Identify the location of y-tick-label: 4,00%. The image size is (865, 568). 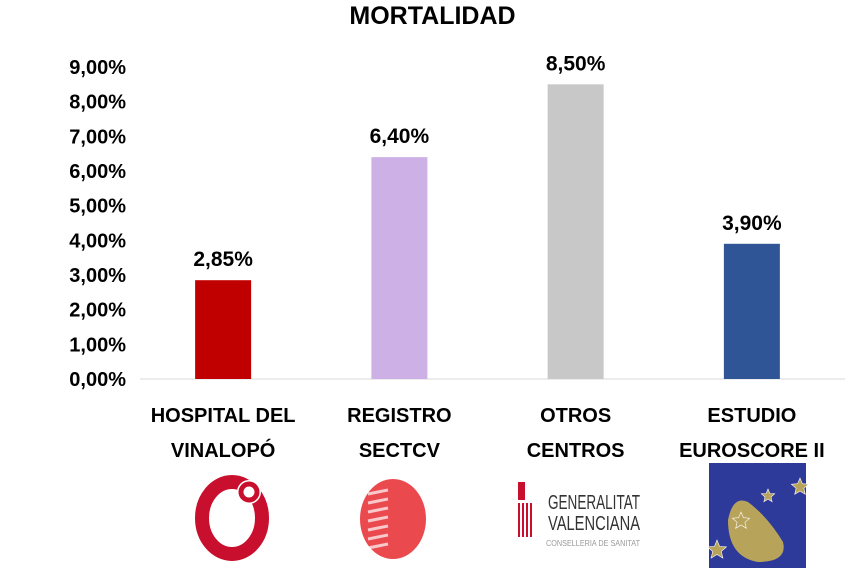
(97, 241).